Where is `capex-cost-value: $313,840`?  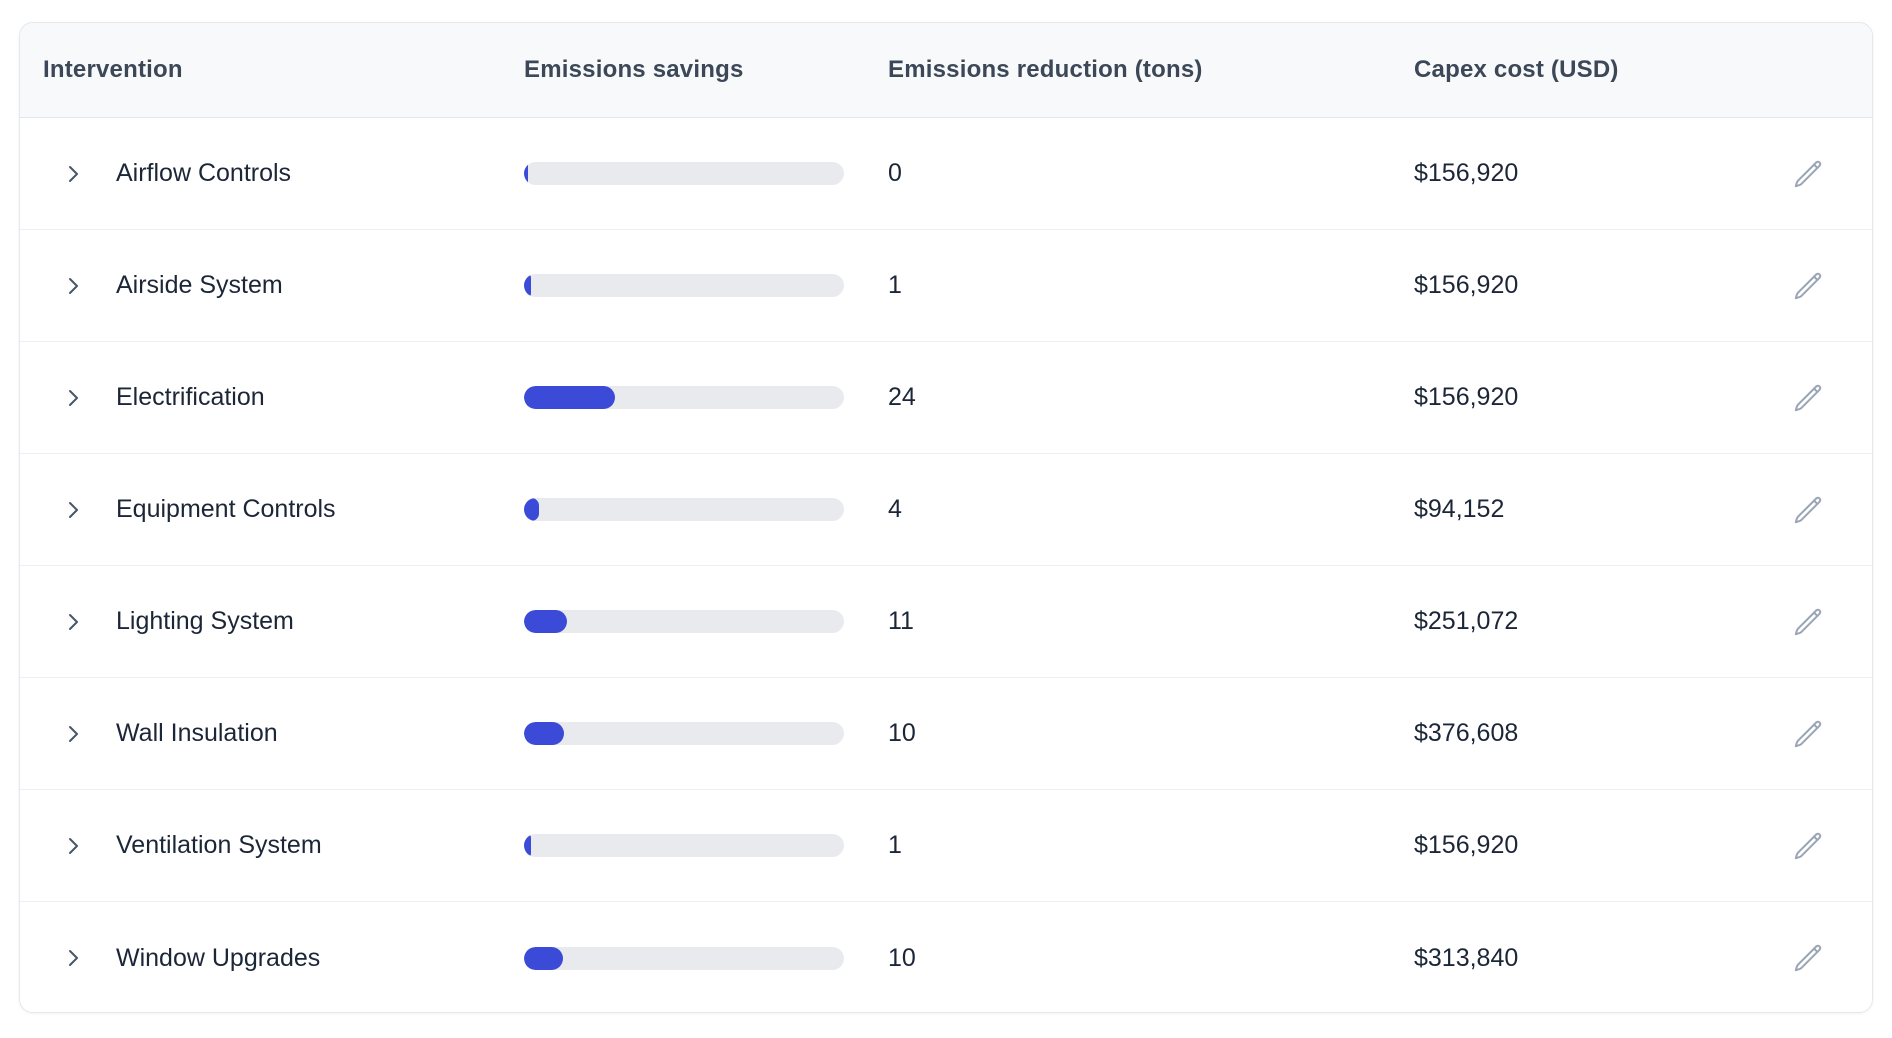
capex-cost-value: $313,840 is located at coordinates (1466, 957).